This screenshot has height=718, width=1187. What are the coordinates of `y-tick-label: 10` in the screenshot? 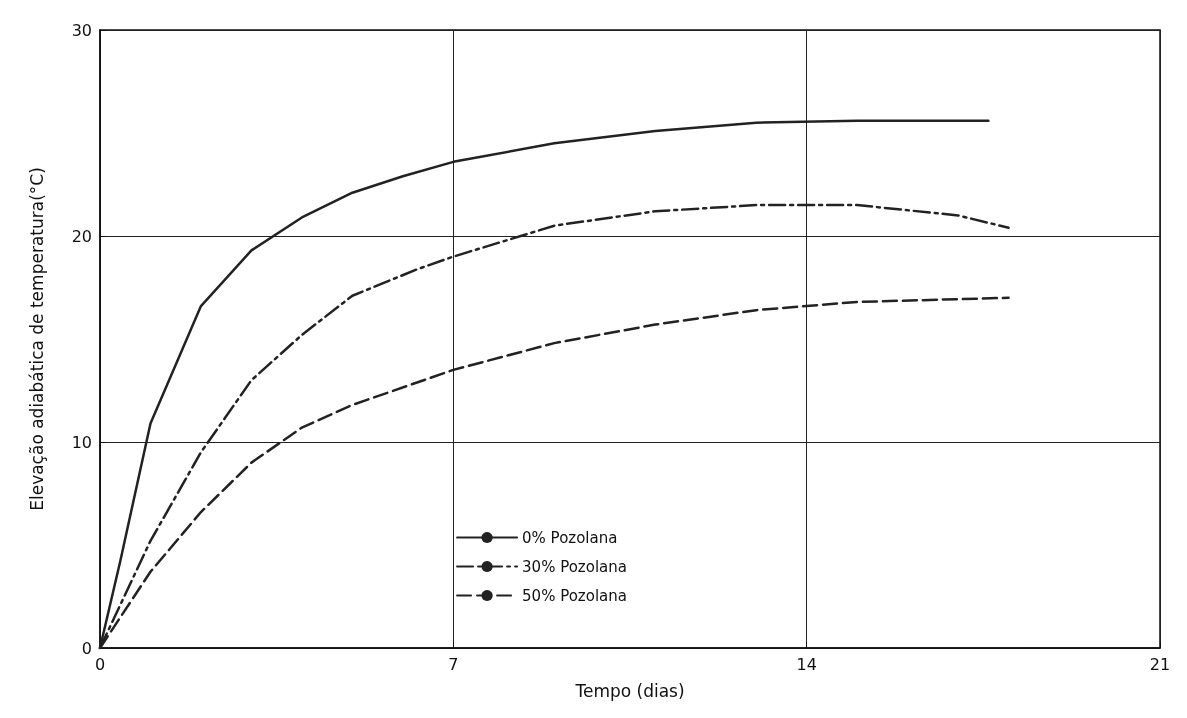 It's located at (81, 442).